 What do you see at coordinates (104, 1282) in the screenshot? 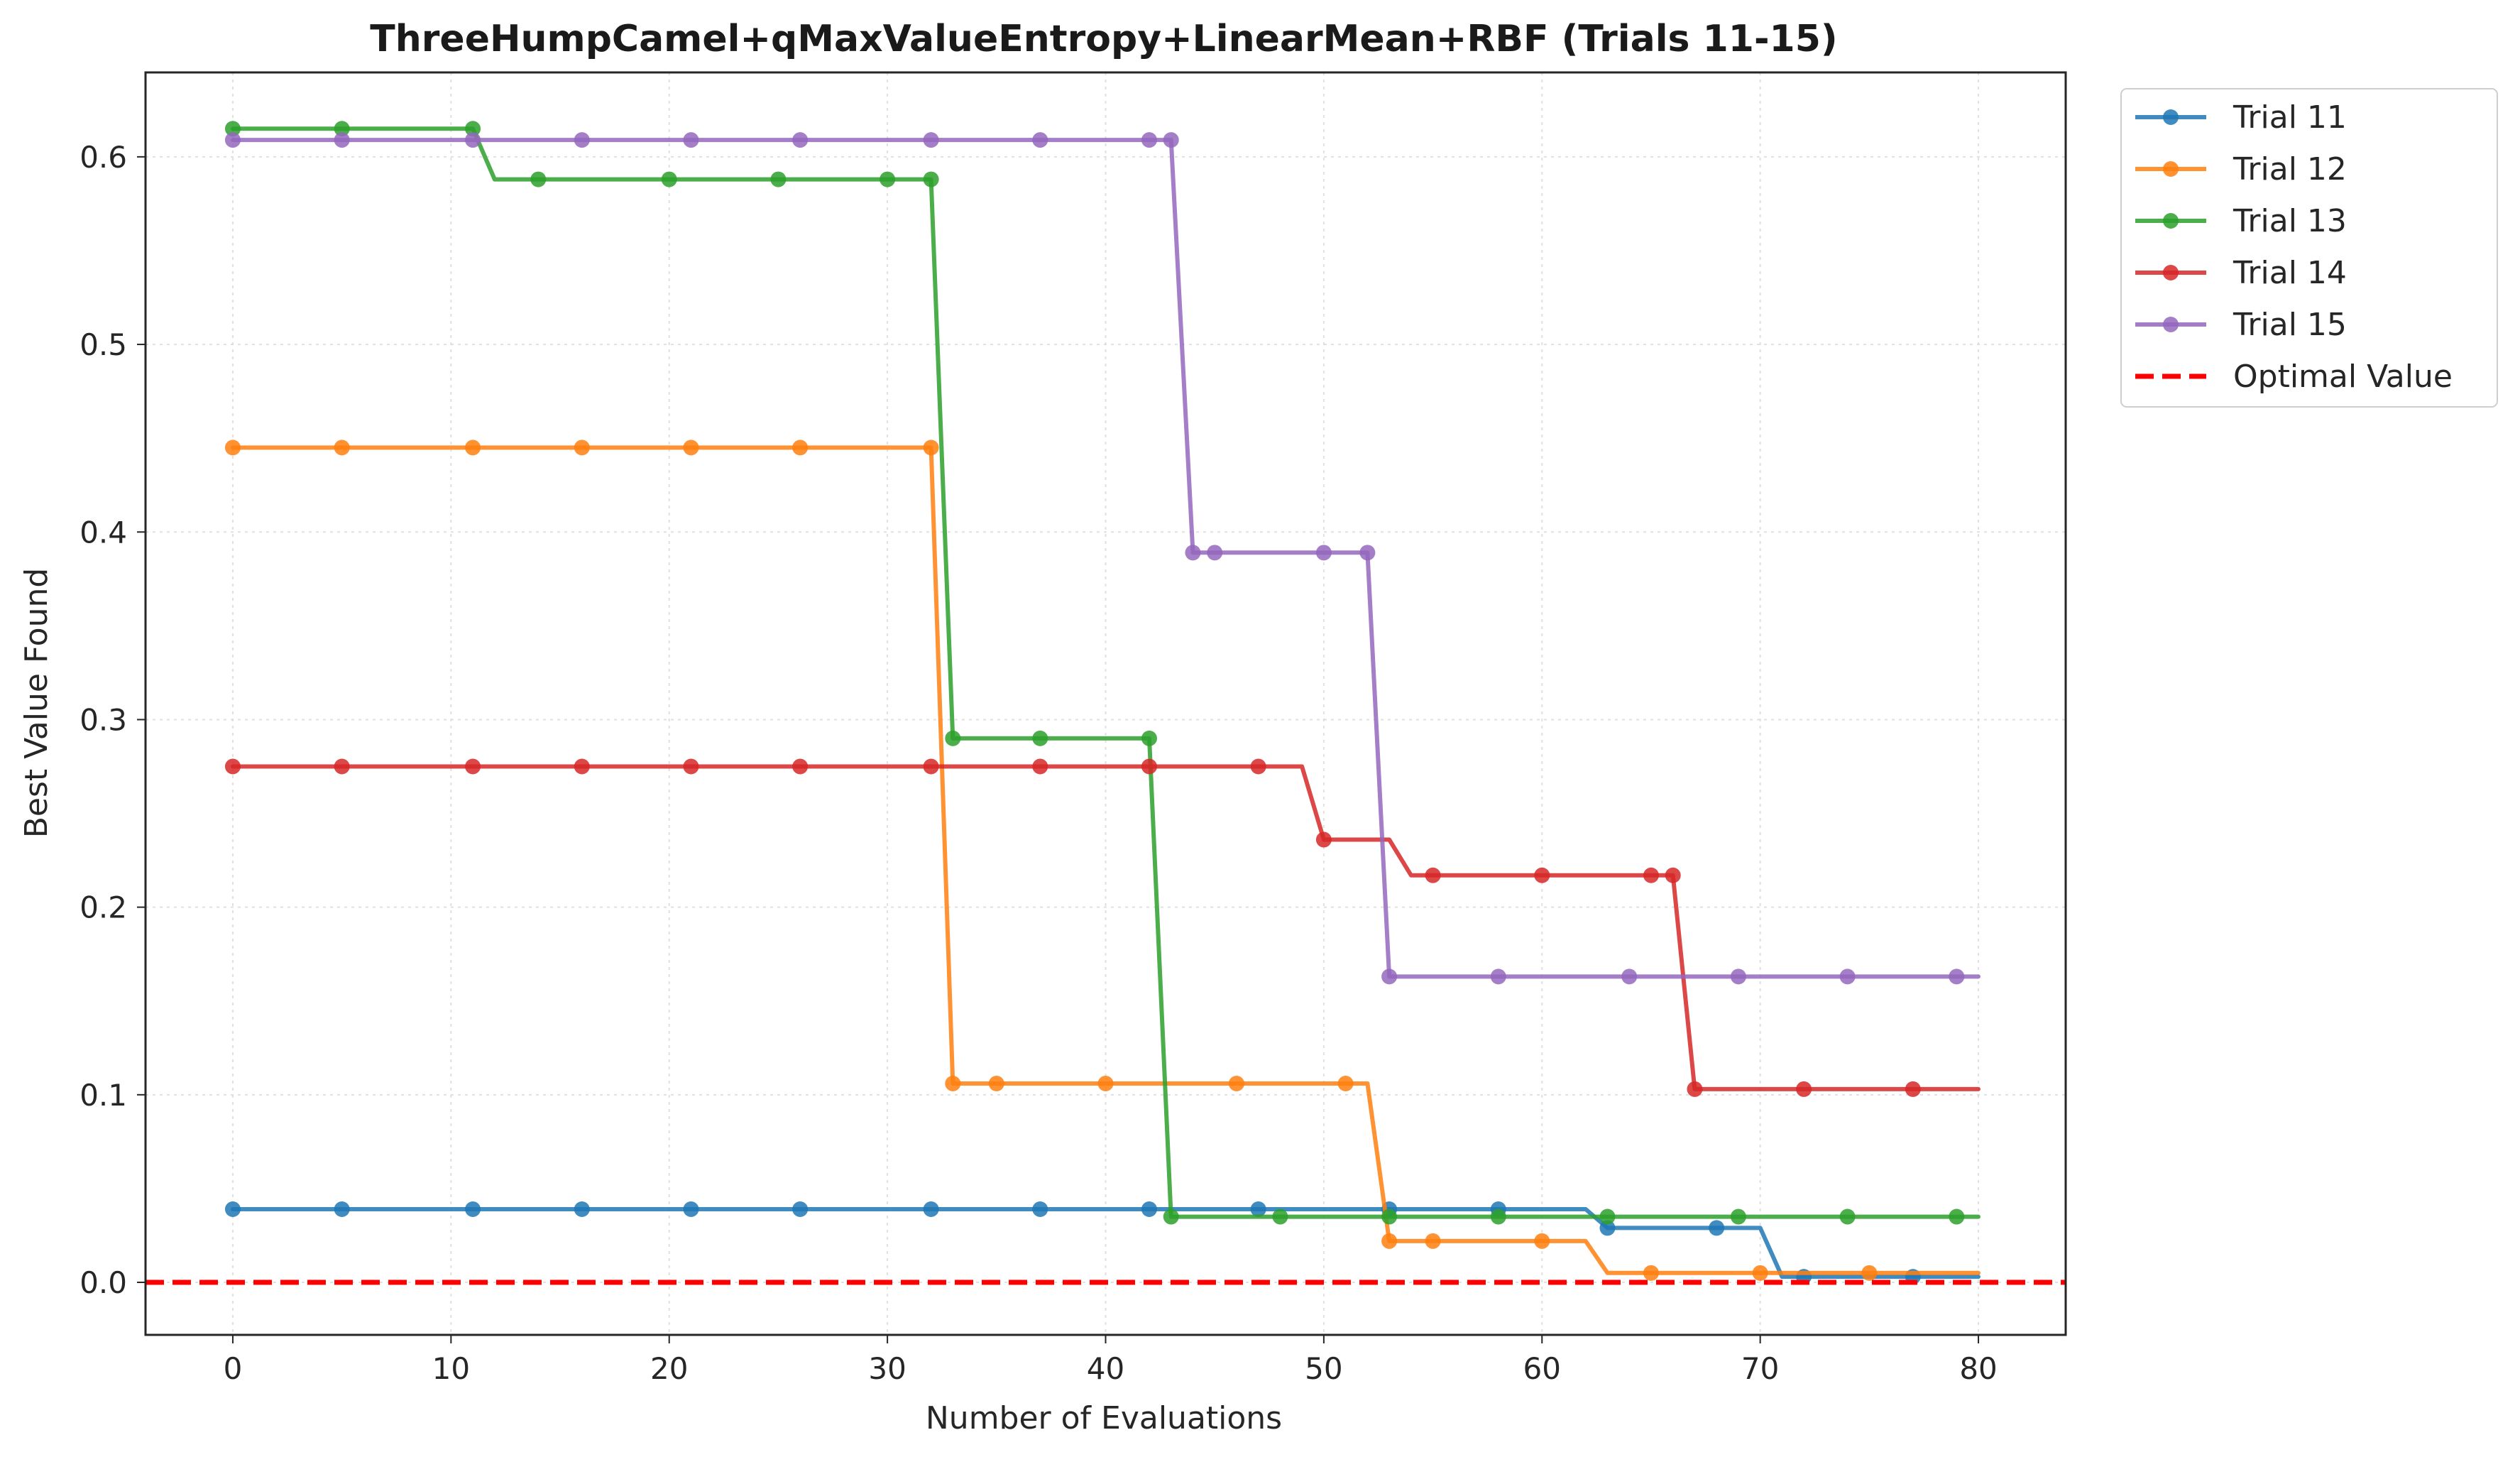
I see `y-tick-label: 0.0` at bounding box center [104, 1282].